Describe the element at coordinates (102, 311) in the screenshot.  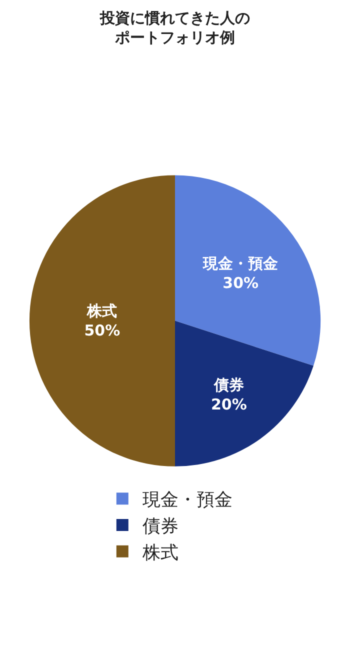
I see `slice-label: 株式` at that location.